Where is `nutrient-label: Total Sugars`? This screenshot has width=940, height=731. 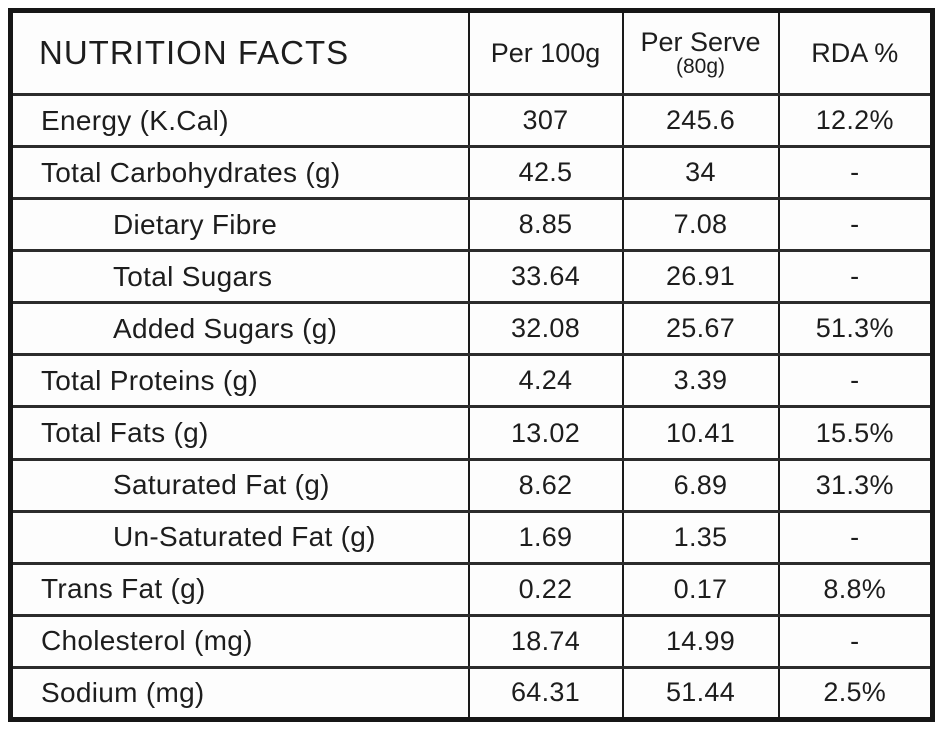
nutrient-label: Total Sugars is located at coordinates (239, 277).